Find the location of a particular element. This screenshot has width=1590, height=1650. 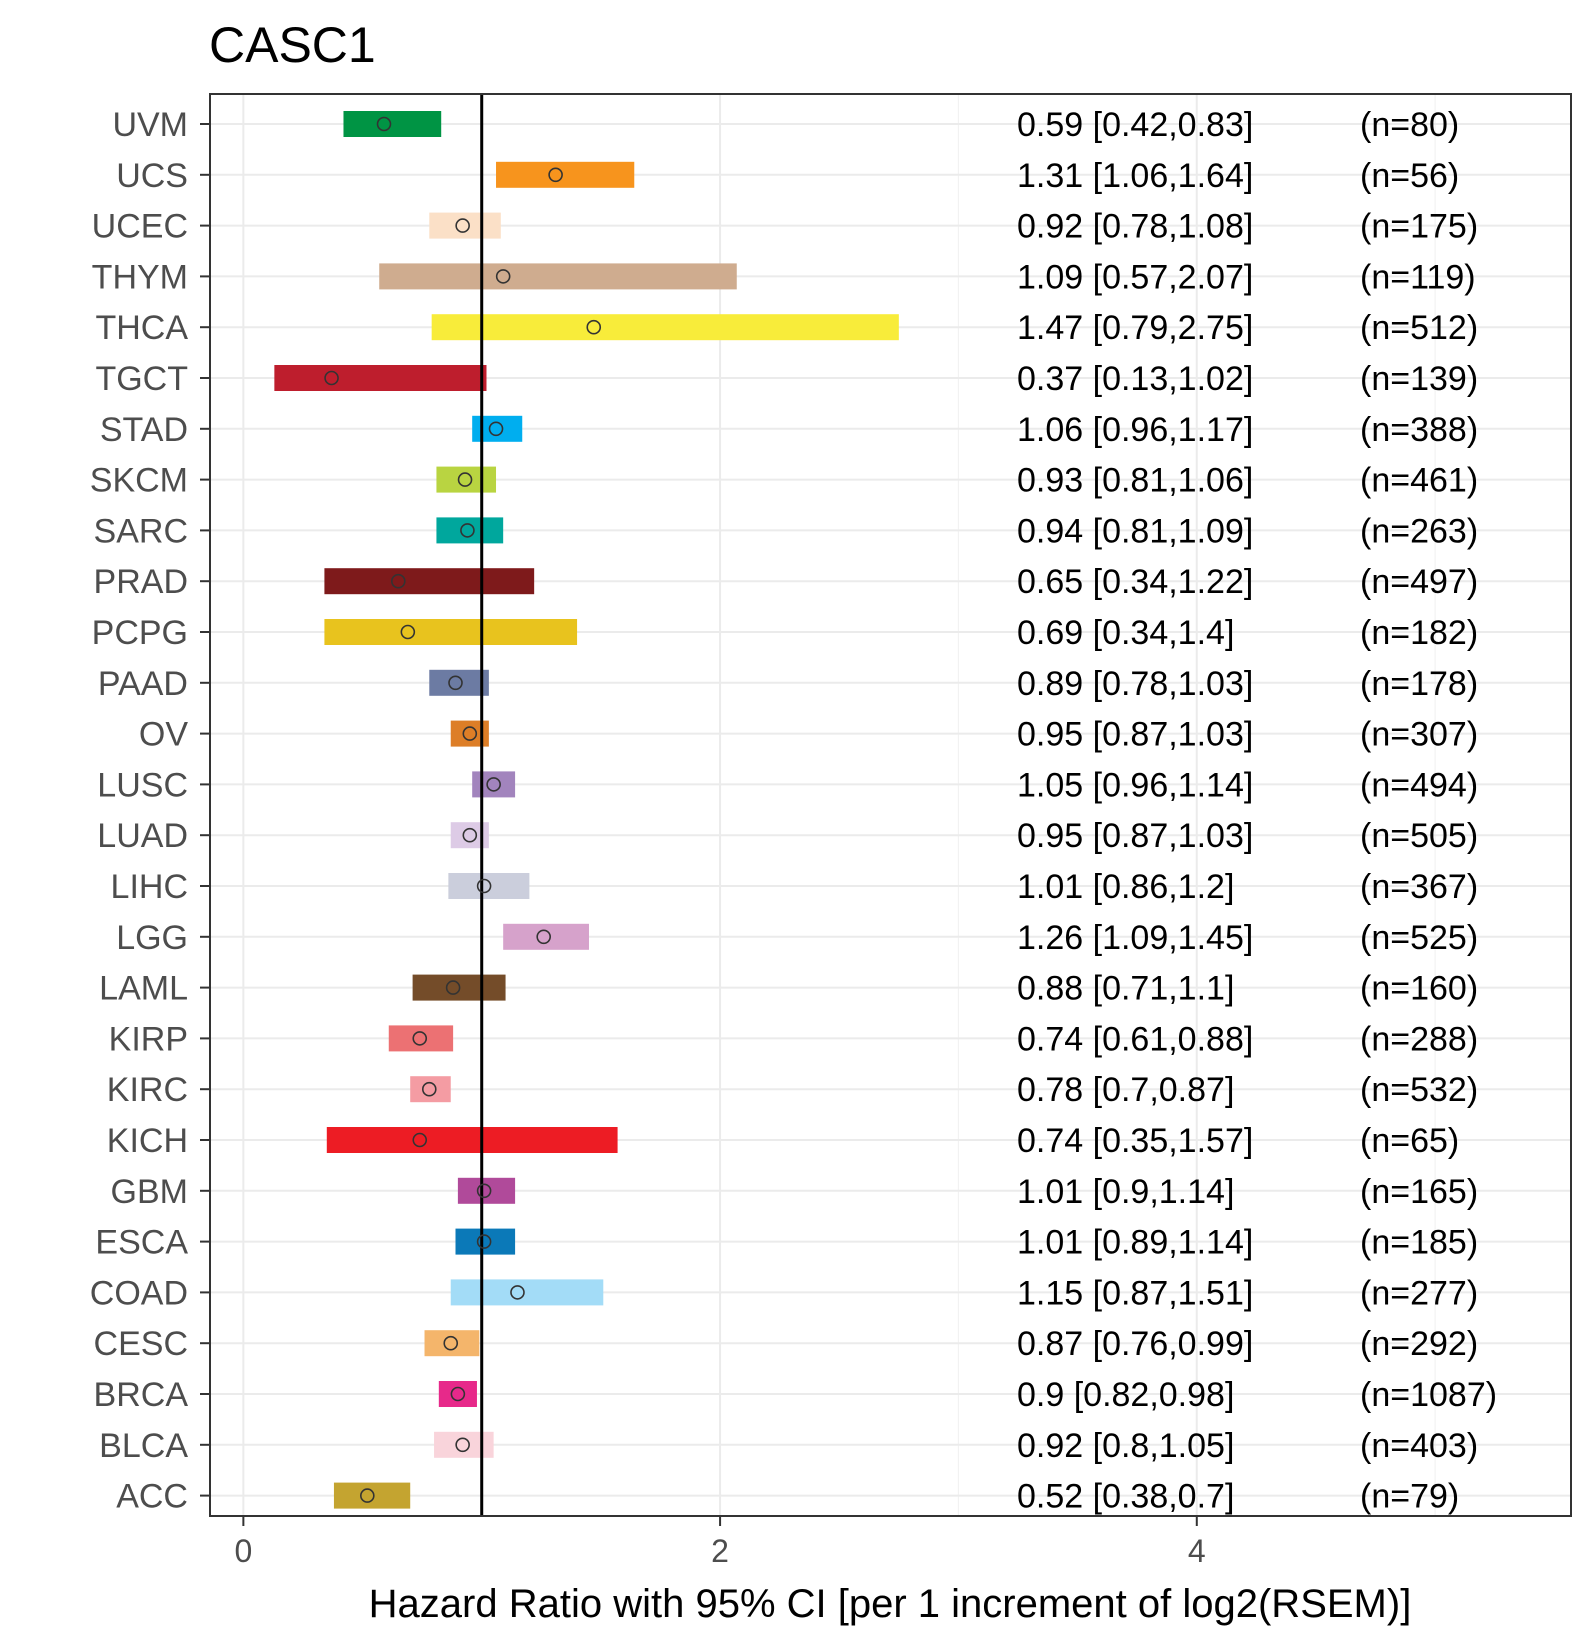

n-text: (n=65) is located at coordinates (1409, 1141).